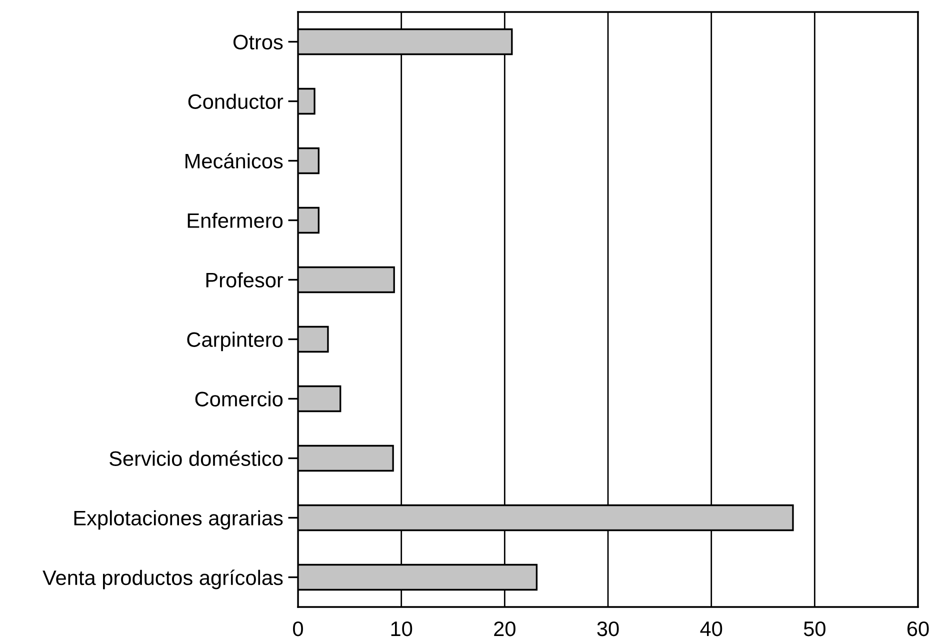 The width and height of the screenshot is (937, 639). Describe the element at coordinates (235, 220) in the screenshot. I see `y-tick-label: Enfermero` at that location.